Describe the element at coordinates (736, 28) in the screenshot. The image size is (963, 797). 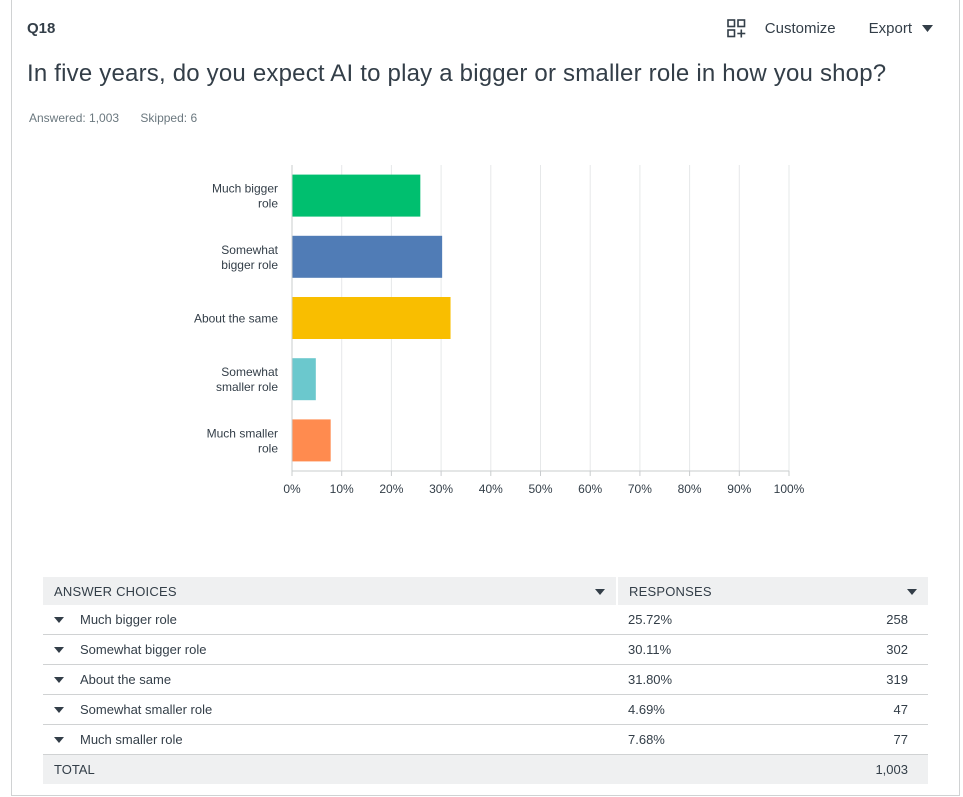
I see `customize-grid-icon` at that location.